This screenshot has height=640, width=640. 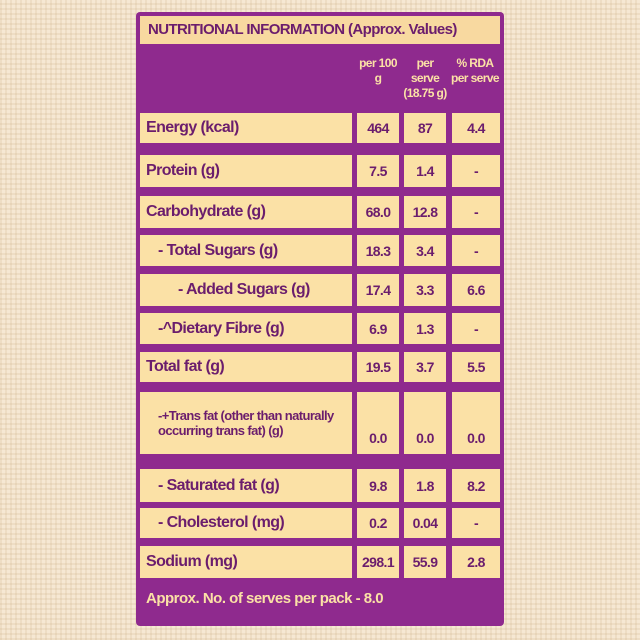 What do you see at coordinates (246, 171) in the screenshot?
I see `row-label: Protein (g)` at bounding box center [246, 171].